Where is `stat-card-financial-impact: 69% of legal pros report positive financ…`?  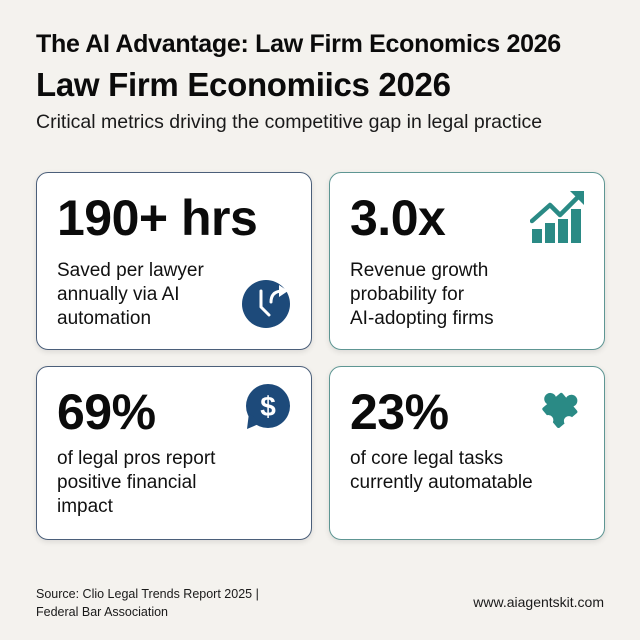 stat-card-financial-impact: 69% of legal pros report positive financ… is located at coordinates (174, 453).